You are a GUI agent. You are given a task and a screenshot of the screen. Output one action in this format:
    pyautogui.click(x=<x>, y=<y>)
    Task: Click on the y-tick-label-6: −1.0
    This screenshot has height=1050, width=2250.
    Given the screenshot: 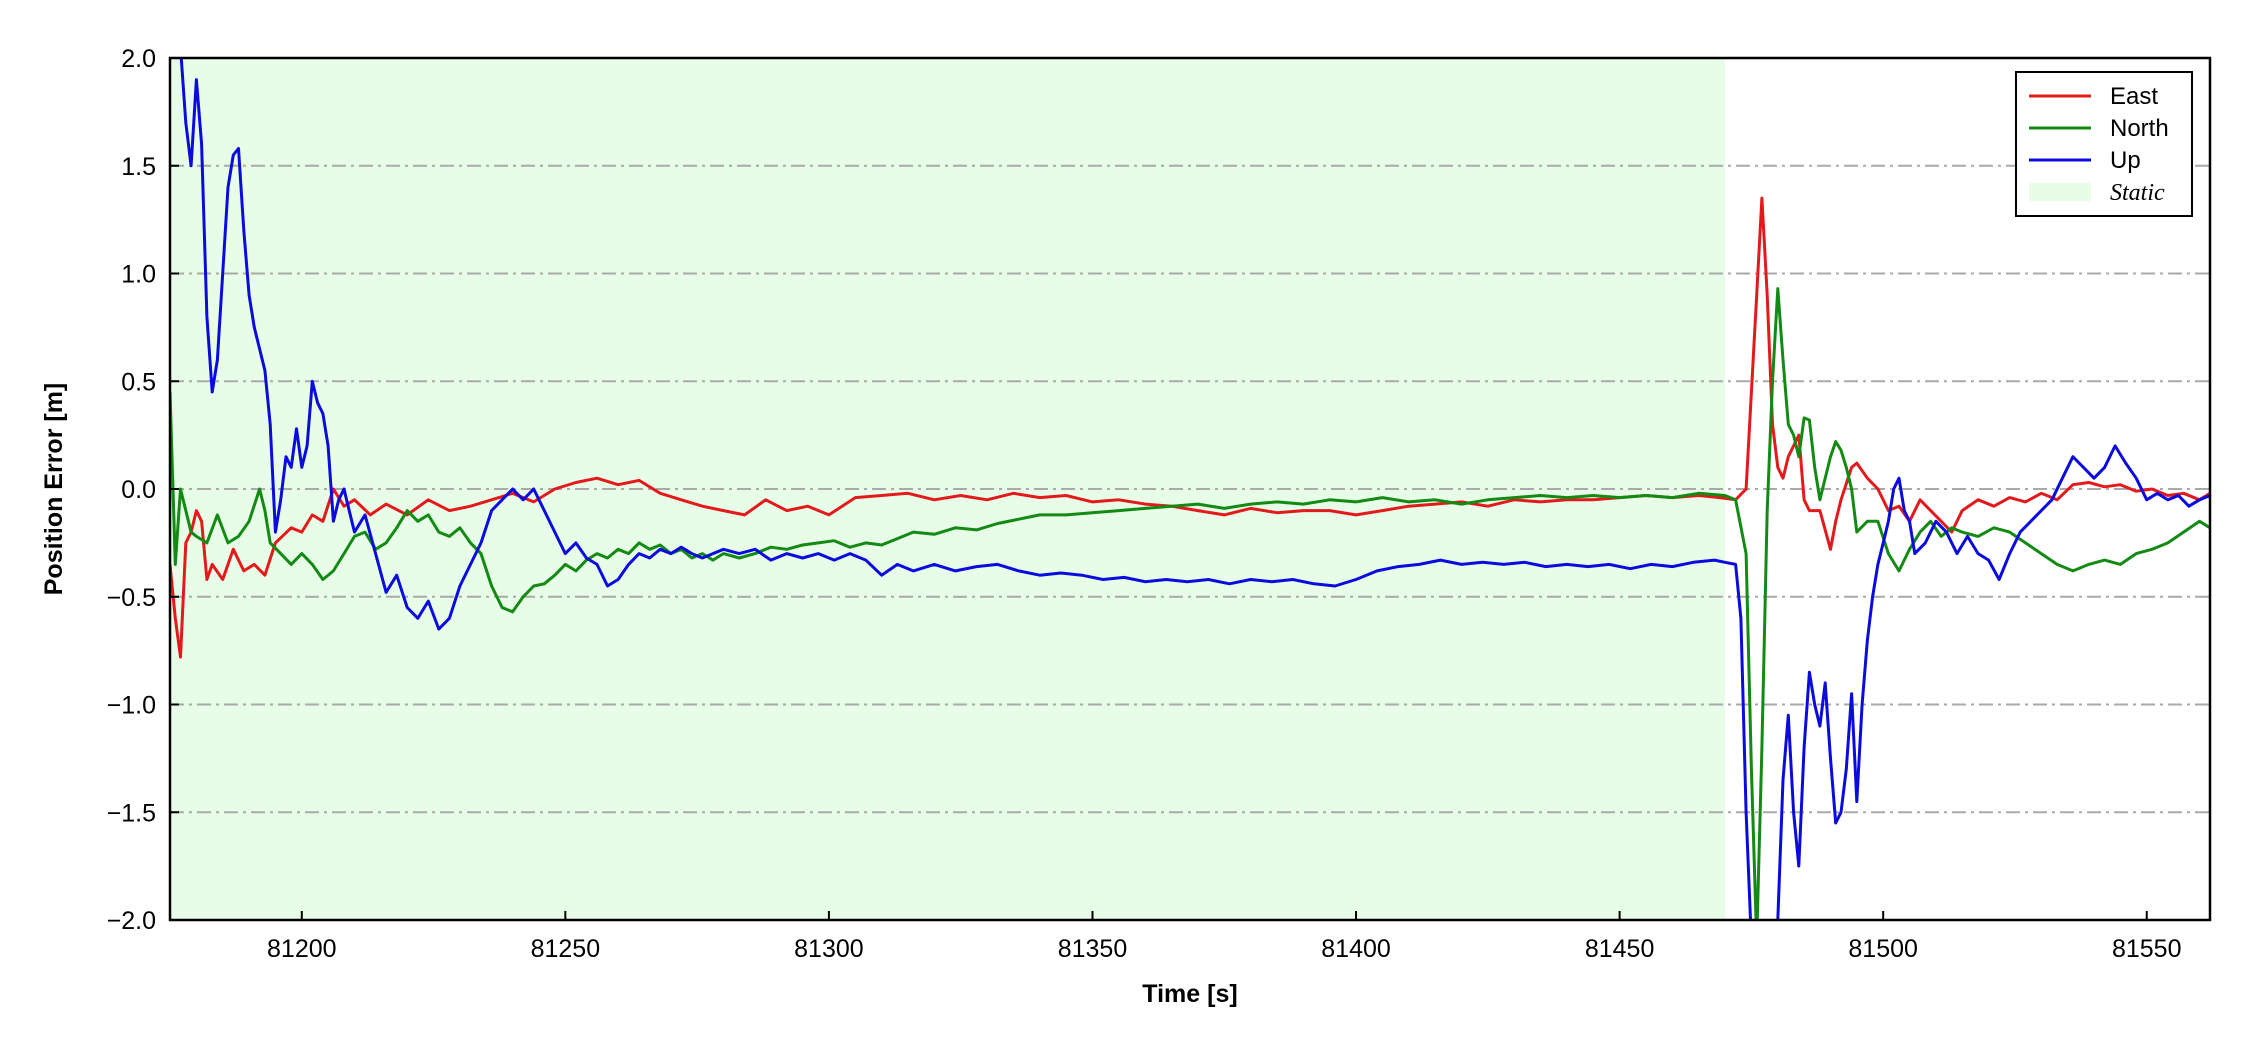 What is the action you would take?
    pyautogui.click(x=131, y=706)
    